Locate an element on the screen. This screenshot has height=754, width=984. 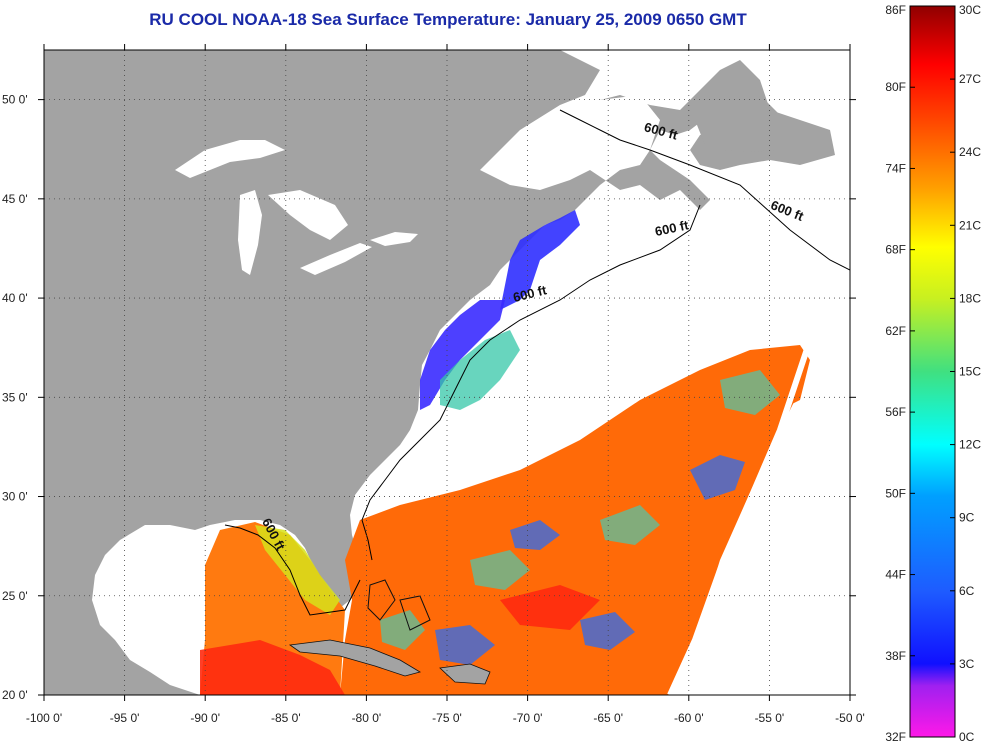
sst-swath-caribbean-hot is located at coordinates (400, 640).